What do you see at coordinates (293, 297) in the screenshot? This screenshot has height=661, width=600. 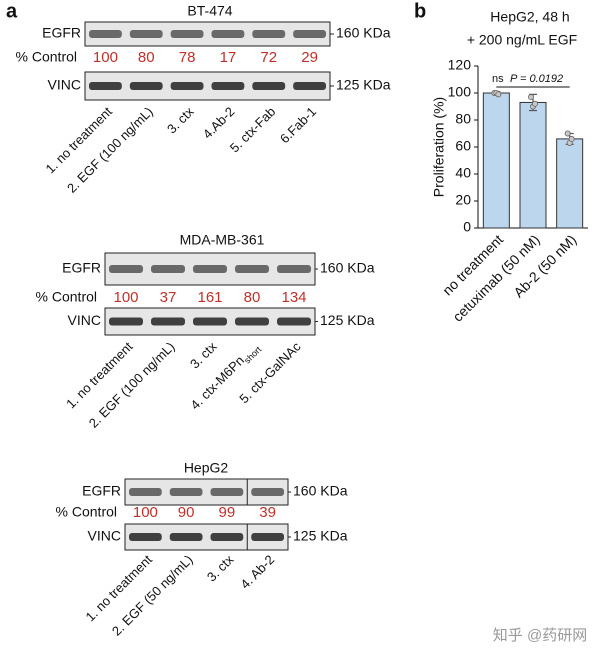 I see `percent-control: 134` at bounding box center [293, 297].